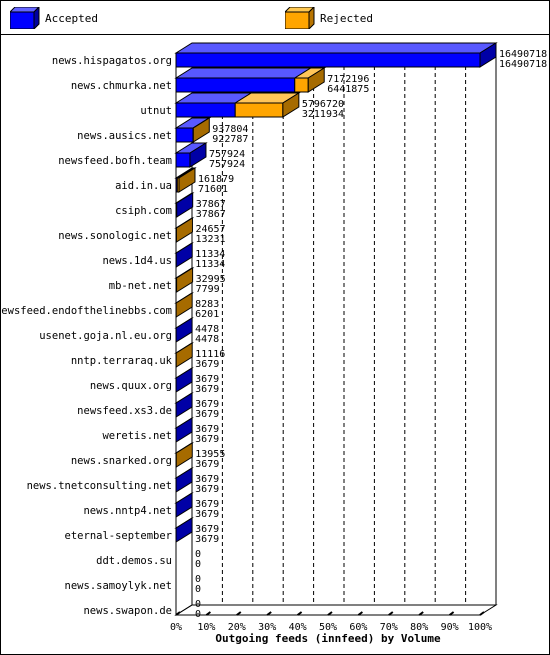  I want to click on category-label: news.tnetconsulting.net, so click(99, 486).